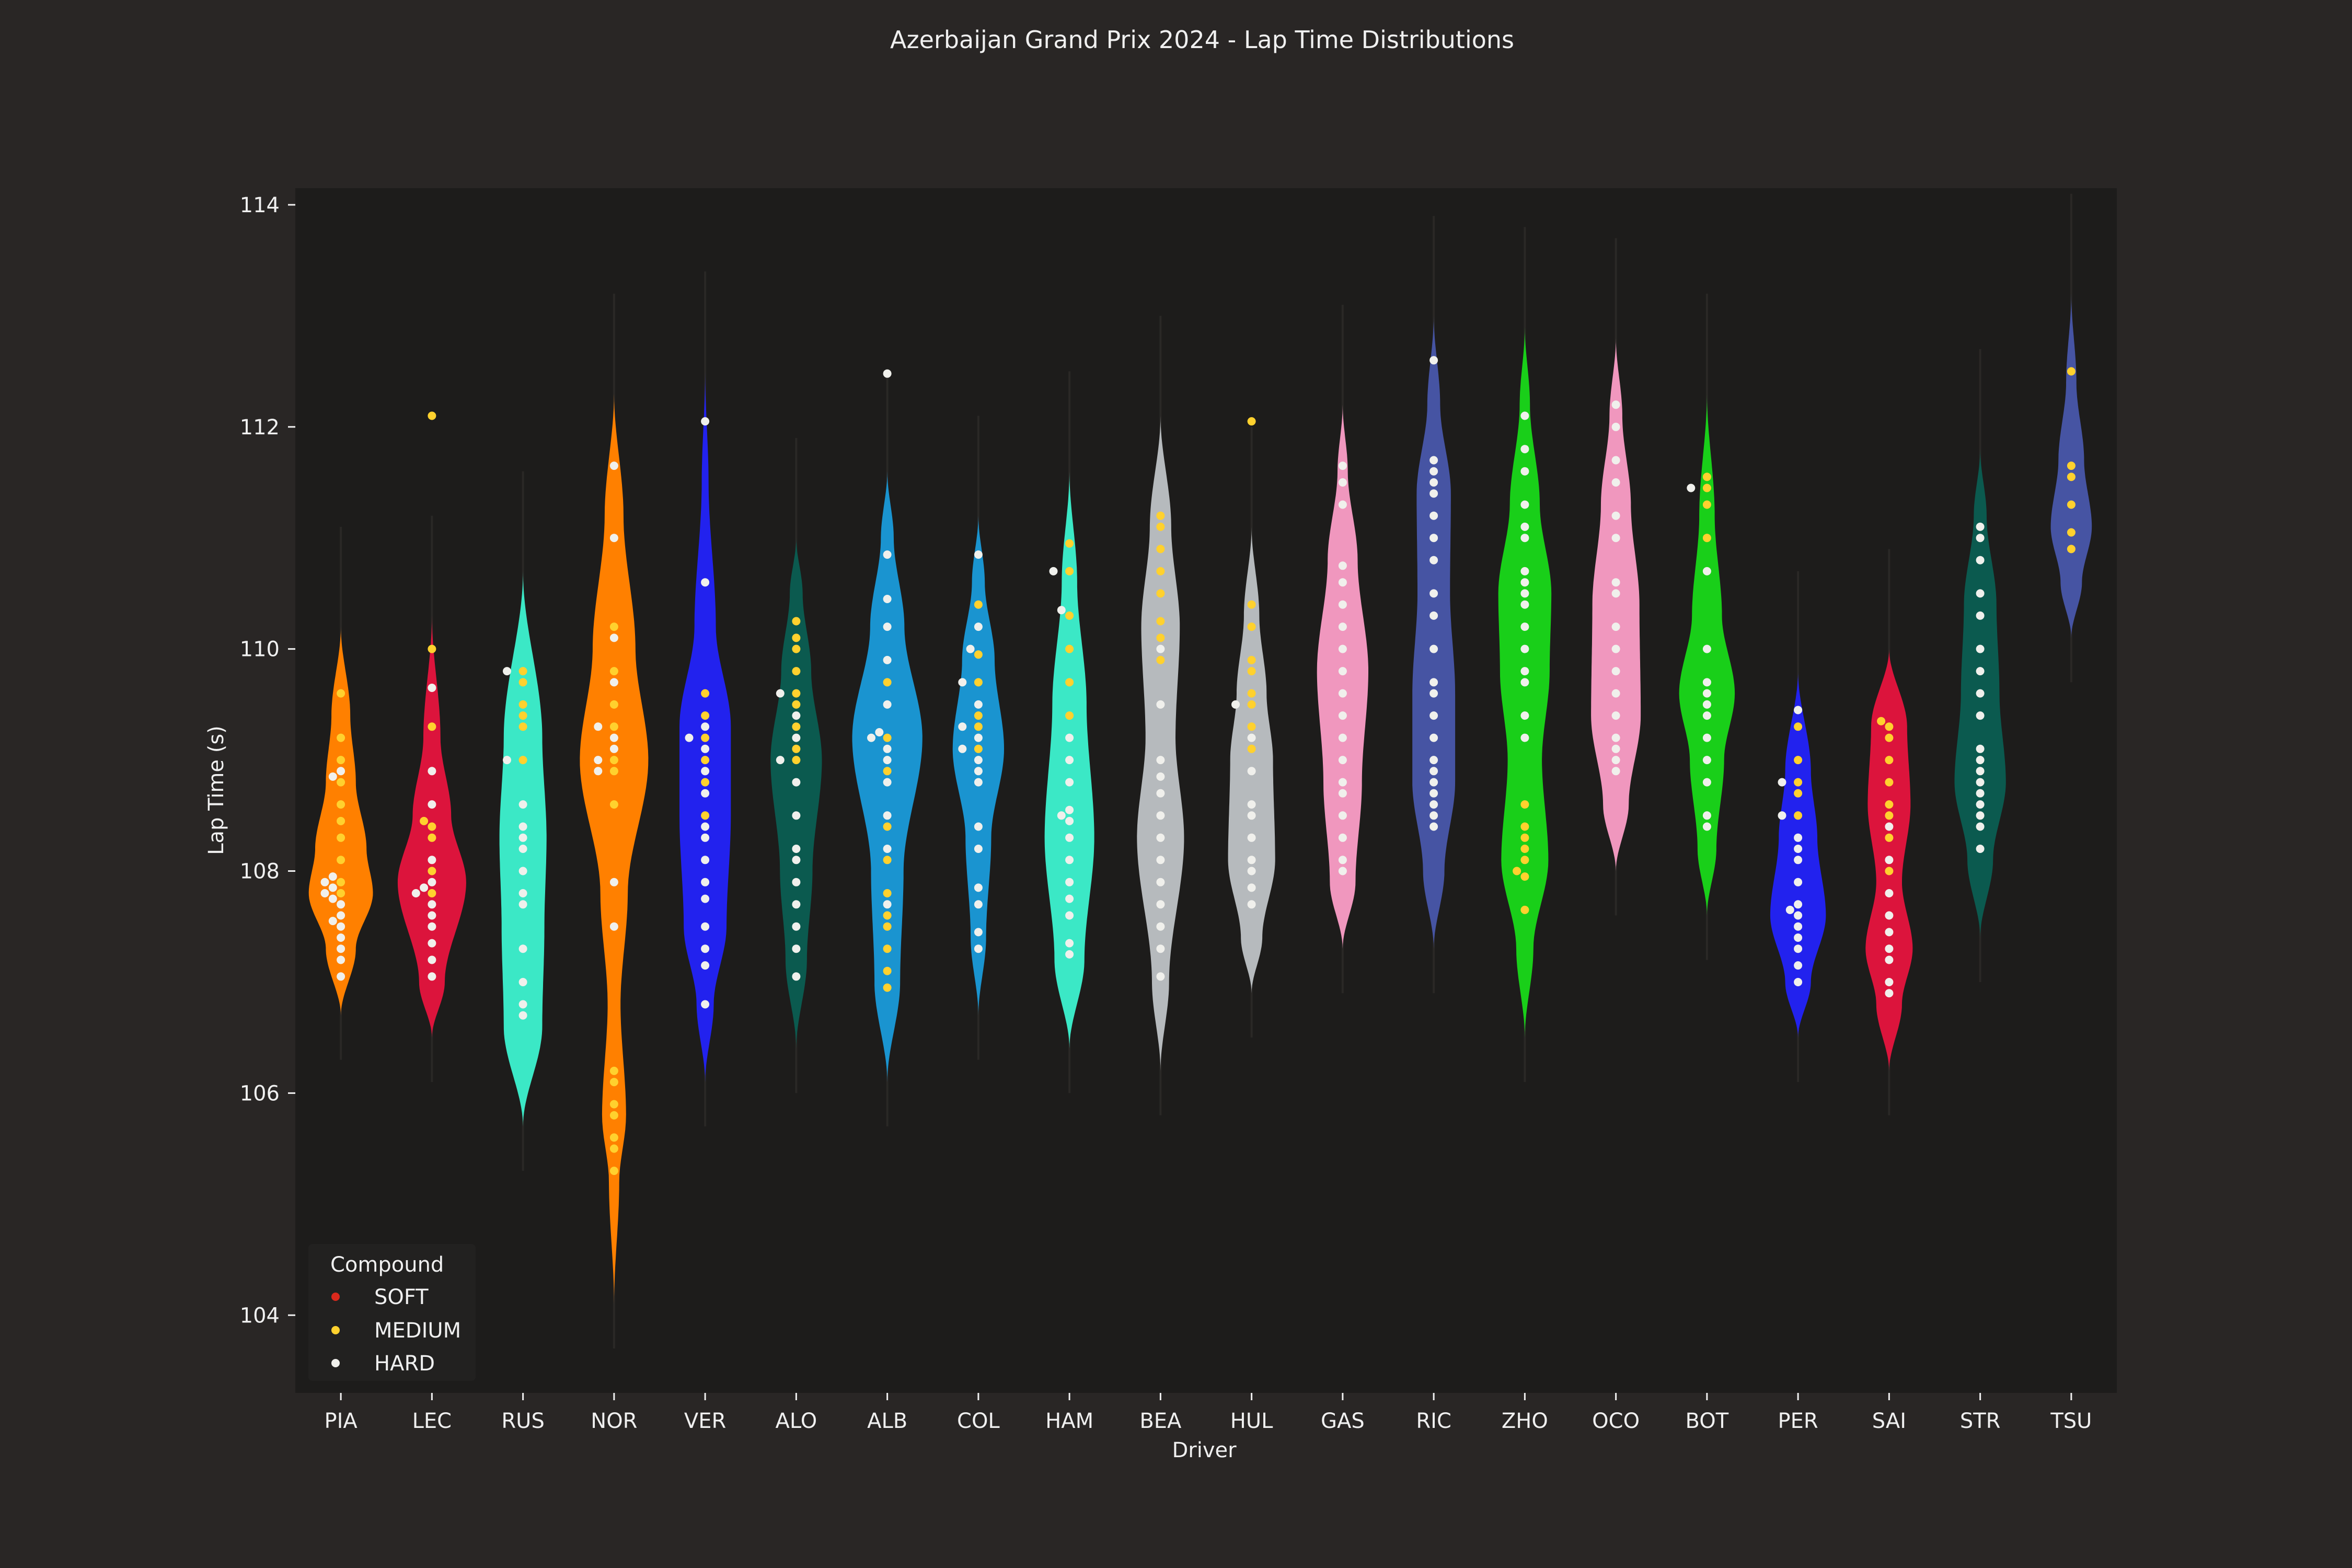 Image resolution: width=2352 pixels, height=1568 pixels. What do you see at coordinates (1251, 887) in the screenshot?
I see `lap-point-hul-hard` at bounding box center [1251, 887].